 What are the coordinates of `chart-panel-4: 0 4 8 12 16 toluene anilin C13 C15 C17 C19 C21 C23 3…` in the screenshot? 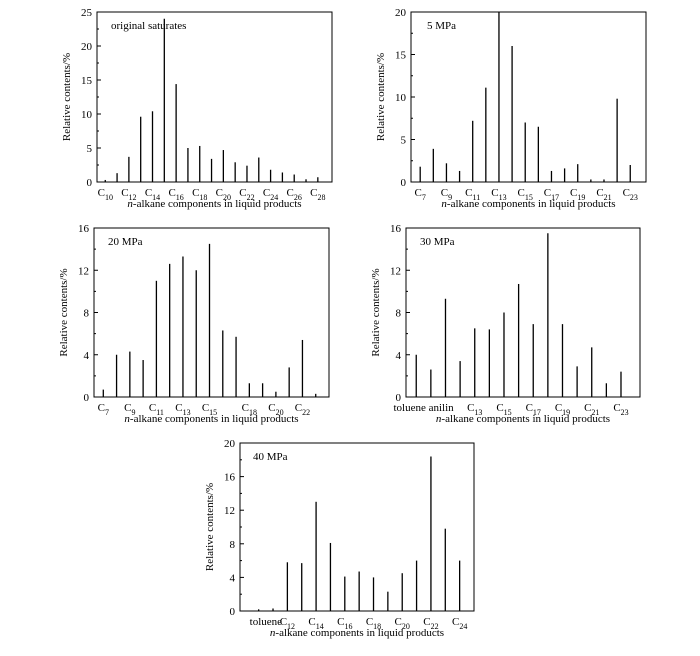 It's located at (505, 324).